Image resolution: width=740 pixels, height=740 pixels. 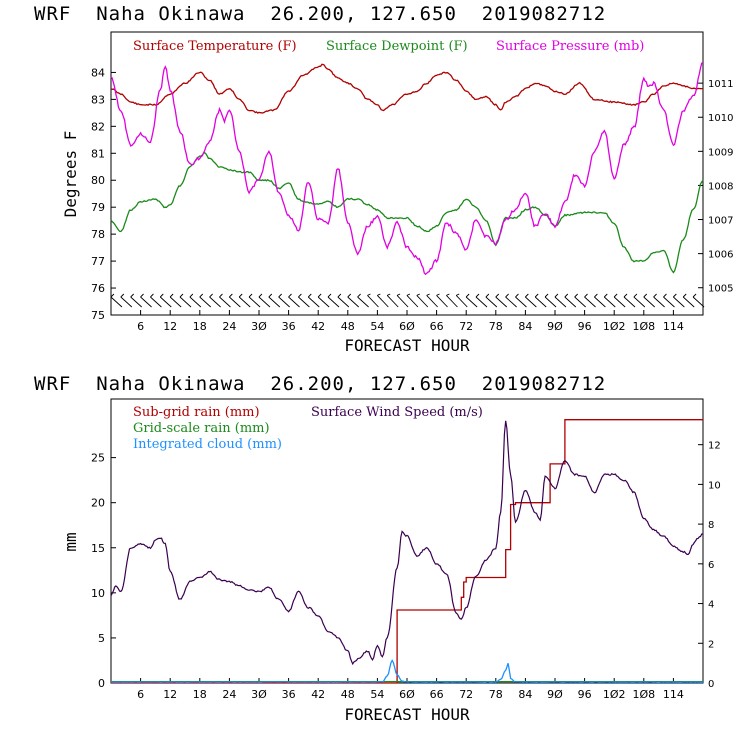 I want to click on y-axis-label: Degrees F, so click(x=70, y=174).